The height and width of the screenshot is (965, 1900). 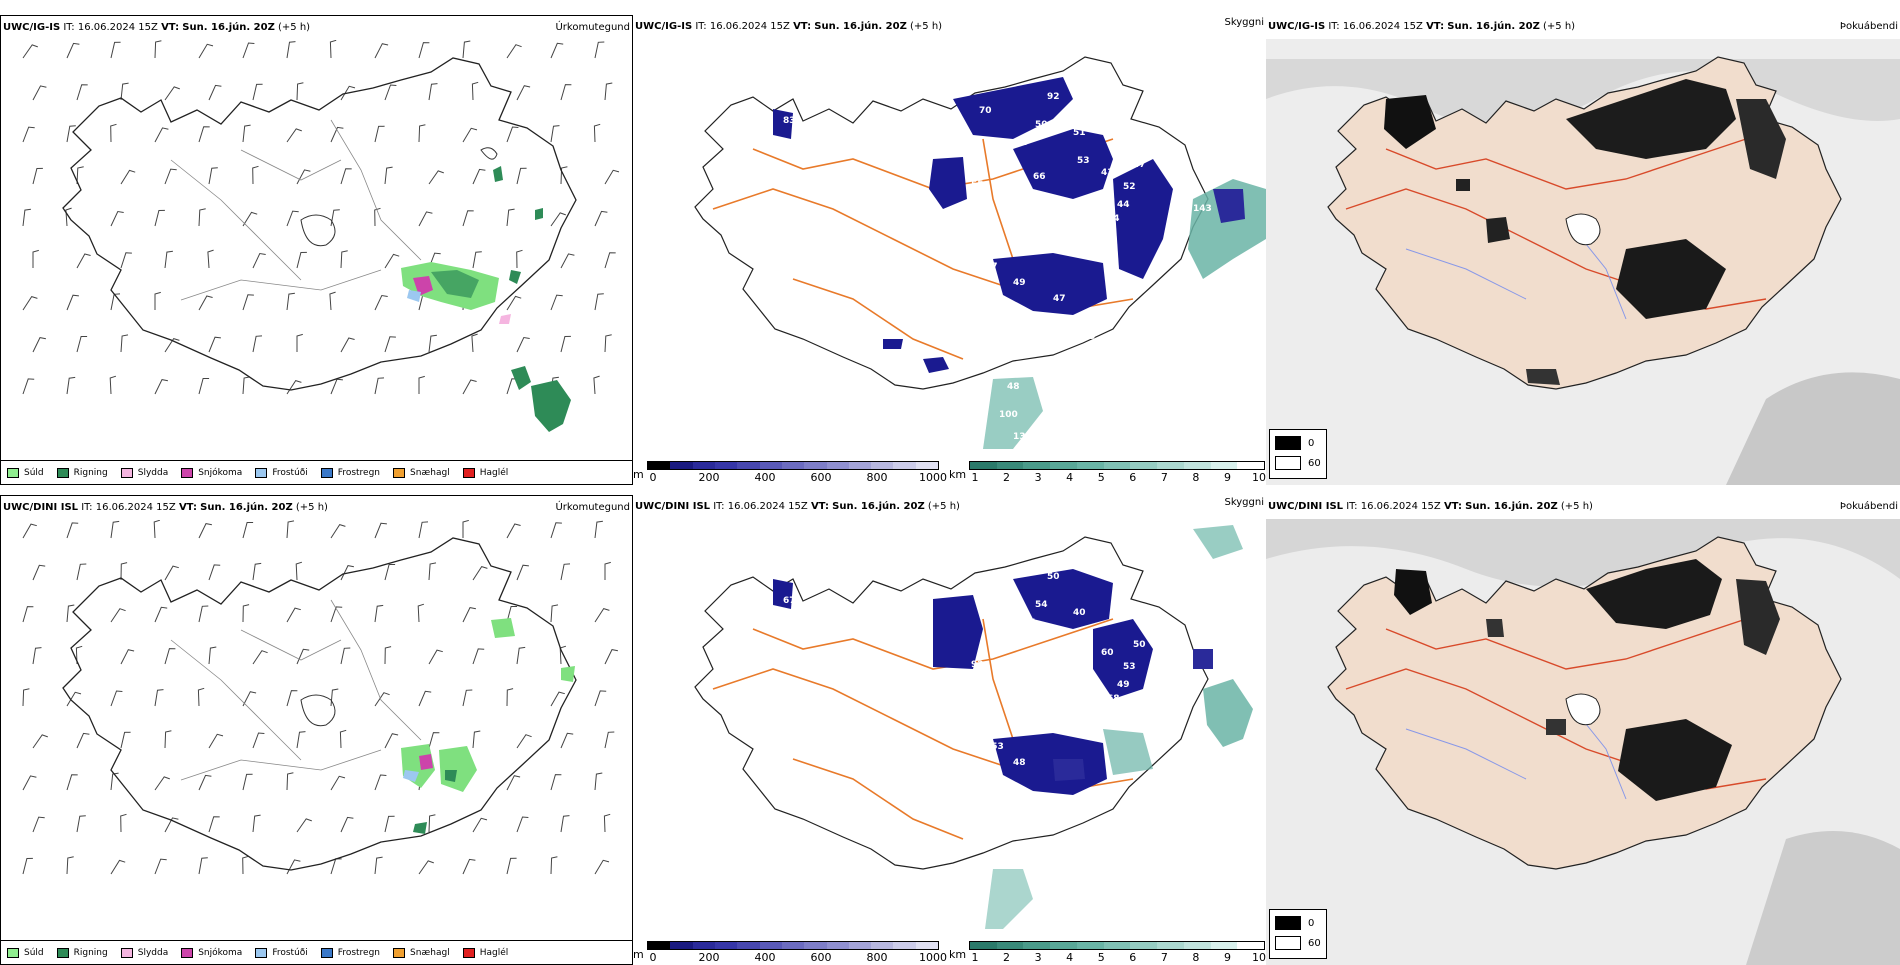 What do you see at coordinates (1311, 443) in the screenshot?
I see `fog-legend-label: 0` at bounding box center [1311, 443].